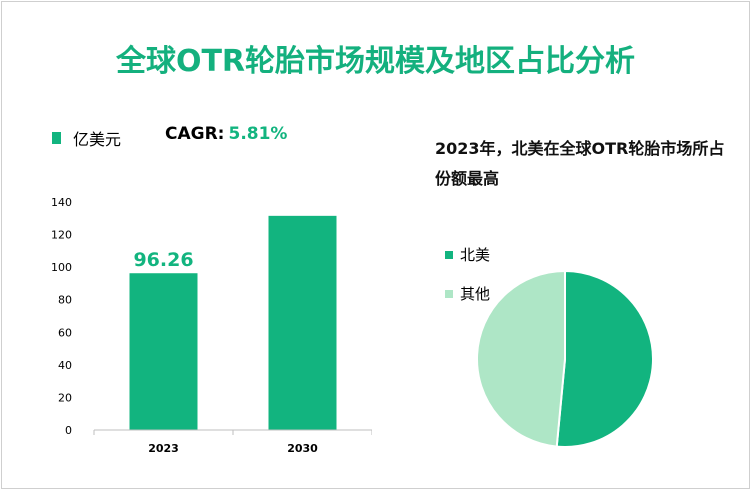  Describe the element at coordinates (163, 448) in the screenshot. I see `x-tick-label-2023: 2023` at that location.